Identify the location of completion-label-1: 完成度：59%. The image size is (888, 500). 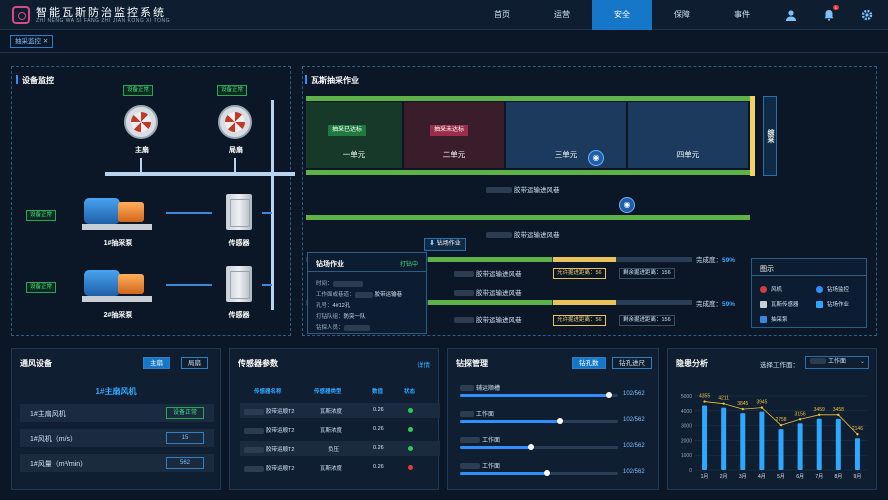
(716, 260).